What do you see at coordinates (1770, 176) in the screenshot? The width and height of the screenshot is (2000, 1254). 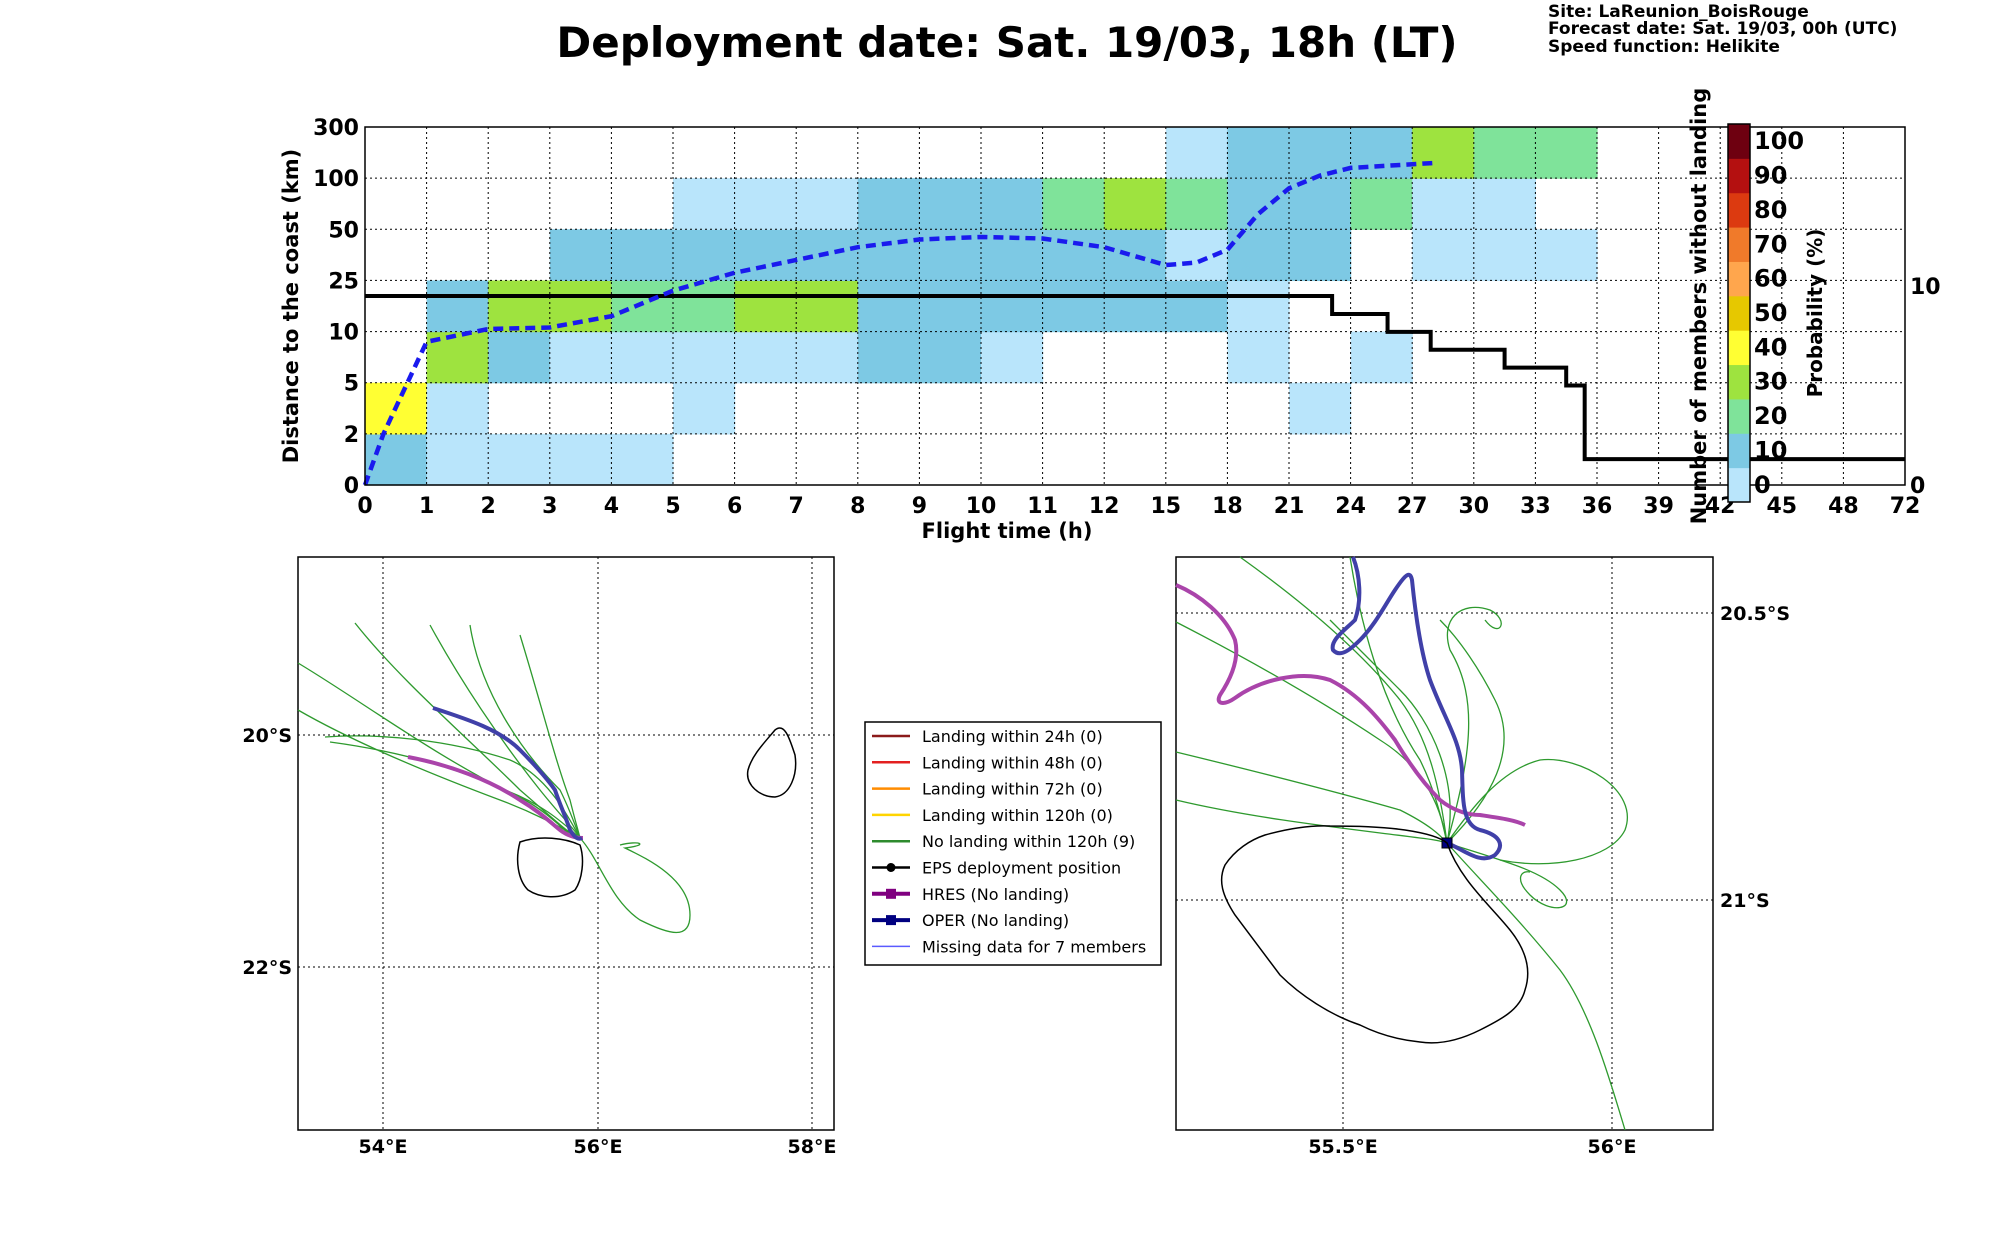 I see `colorbar-tick-label: 90` at bounding box center [1770, 176].